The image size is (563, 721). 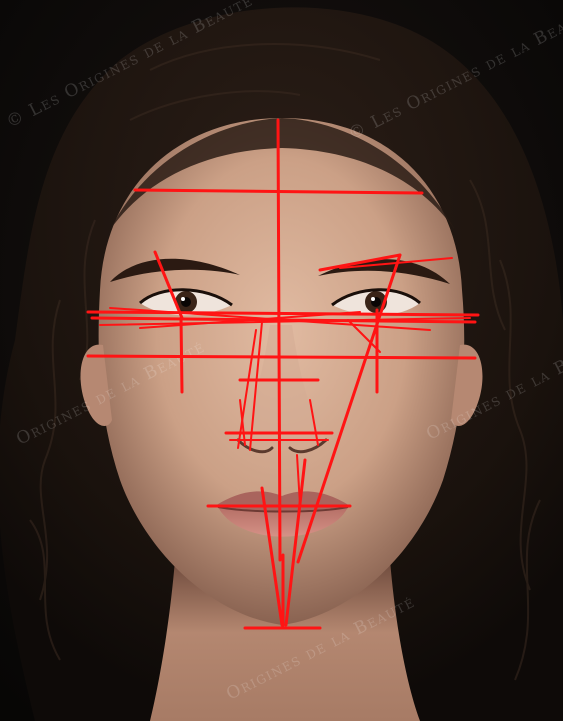 What do you see at coordinates (272, 556) in the screenshot?
I see `chin-left-diagonal` at bounding box center [272, 556].